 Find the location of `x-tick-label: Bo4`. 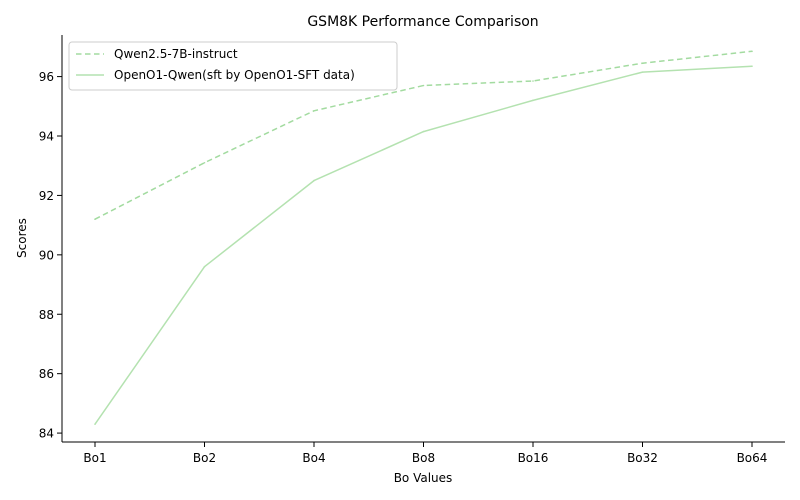

x-tick-label: Bo4 is located at coordinates (313, 458).